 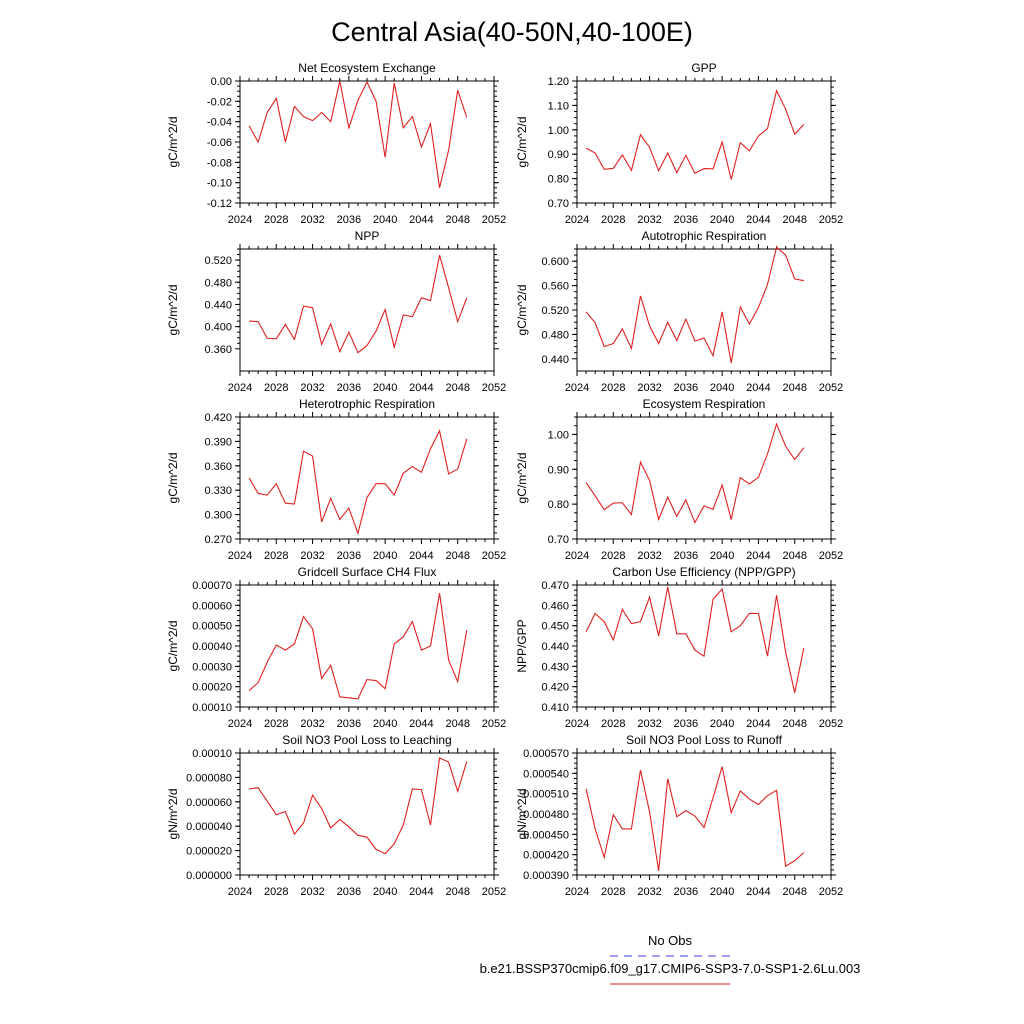 What do you see at coordinates (558, 131) in the screenshot?
I see `y-tick-label: 1.00` at bounding box center [558, 131].